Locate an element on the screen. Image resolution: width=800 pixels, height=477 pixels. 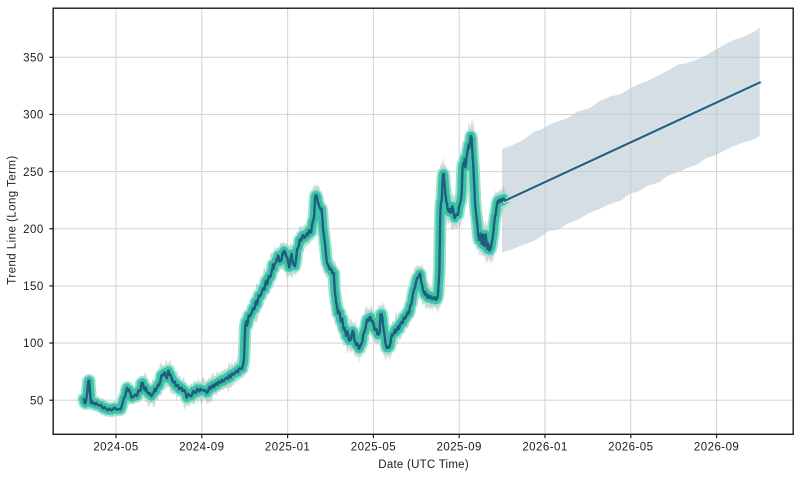
svg-text: 2026-09 is located at coordinates (716, 447).